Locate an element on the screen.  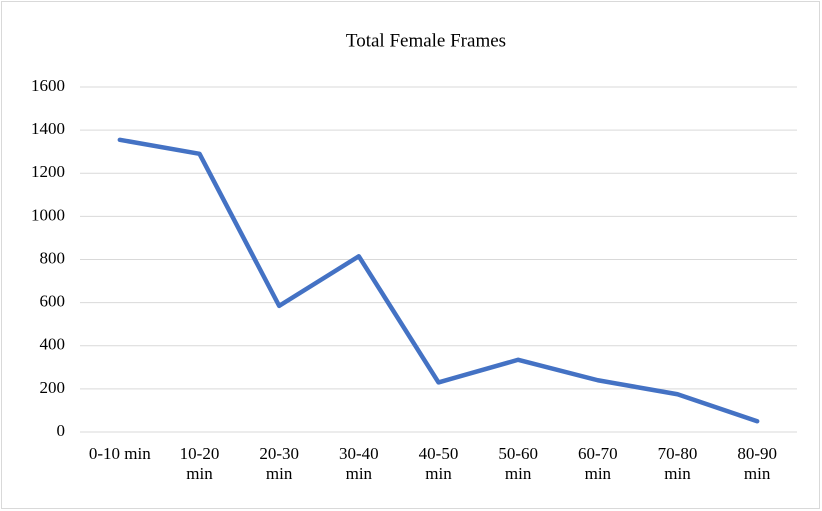
y-tick-label: 600 is located at coordinates (53, 301).